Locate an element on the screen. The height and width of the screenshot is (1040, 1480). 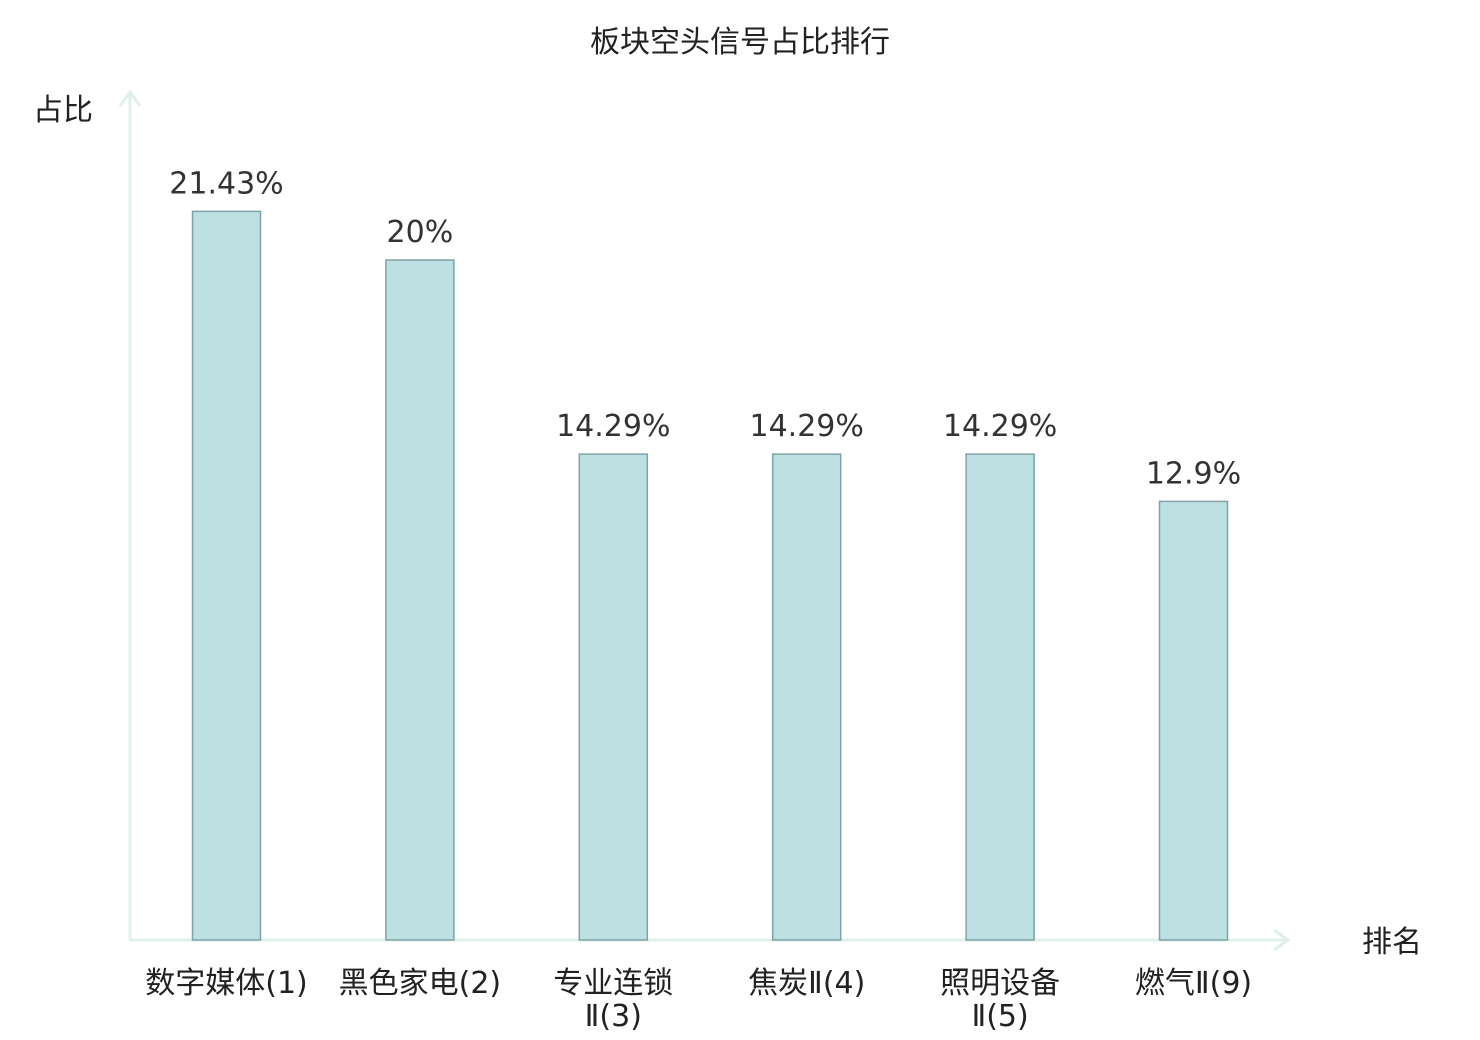
category-label-4: 焦炭Ⅱ(4) is located at coordinates (806, 983).